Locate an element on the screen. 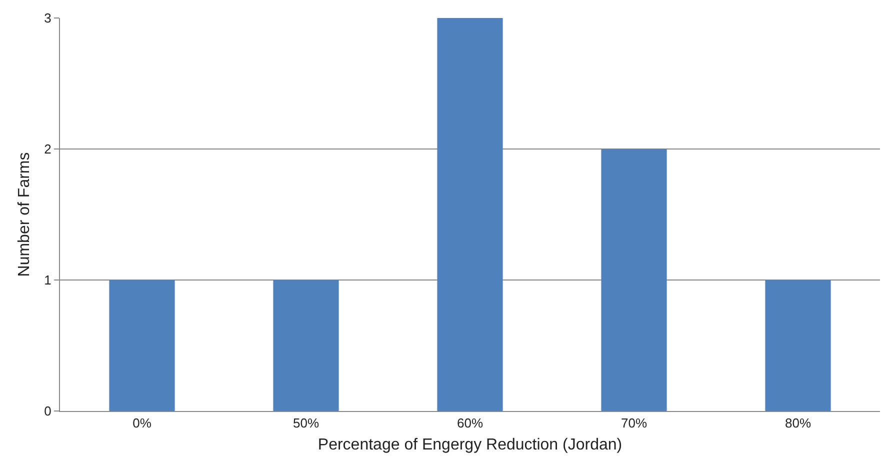 The image size is (886, 463). x-axis-title: Percentage of Engergy Reduction (Jordan) is located at coordinates (470, 445).